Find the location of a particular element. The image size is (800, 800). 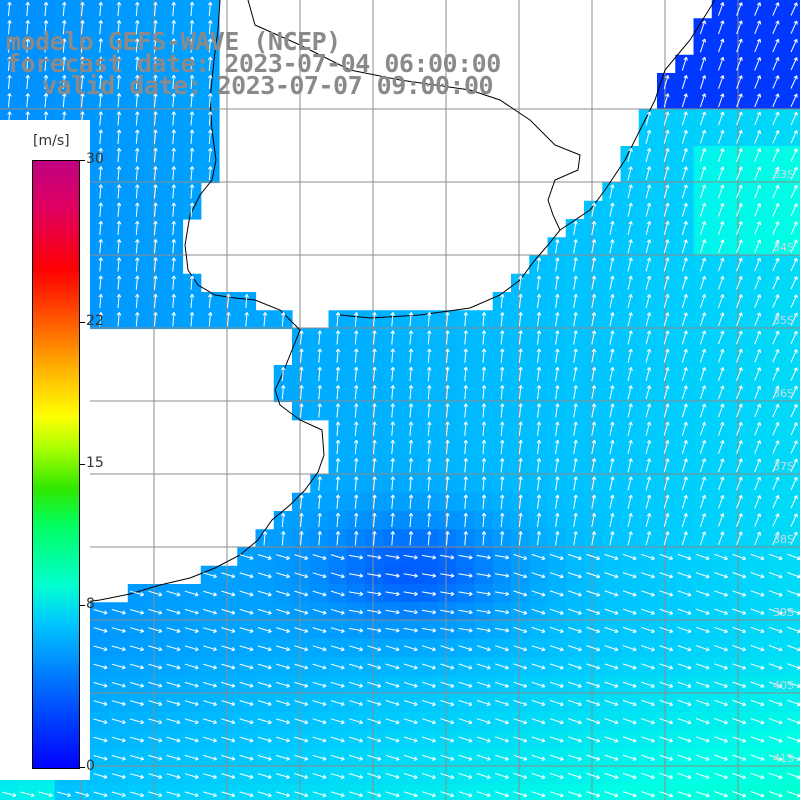

latitude-label: 39S is located at coordinates (783, 612).